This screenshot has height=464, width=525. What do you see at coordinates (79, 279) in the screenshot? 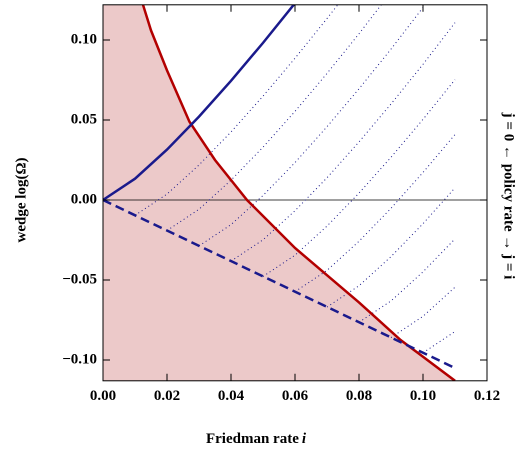
I see `y-tick-label: −0.05` at bounding box center [79, 279].